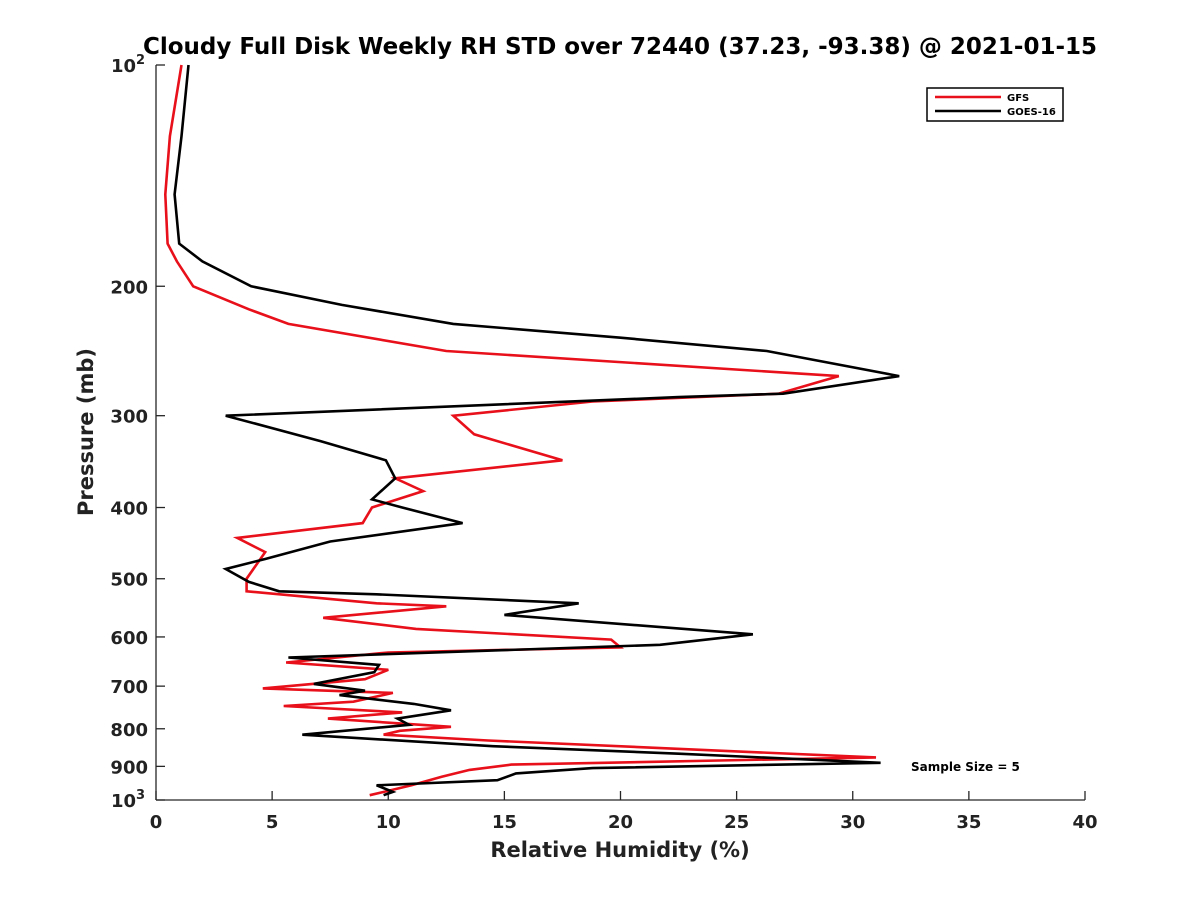  I want to click on x-tick-label: 25, so click(736, 822).